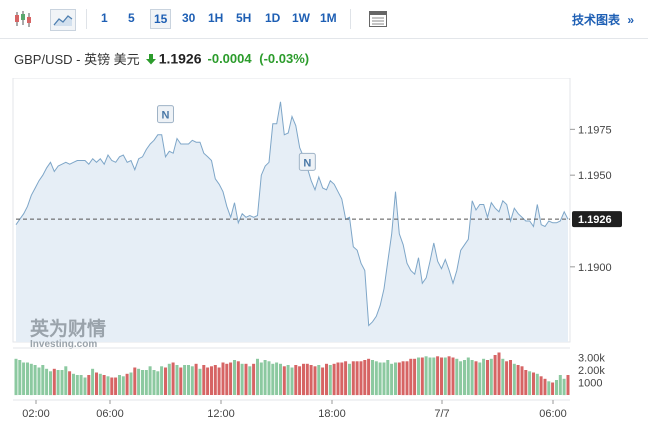  What do you see at coordinates (216, 18) in the screenshot?
I see `timeframe-1h: 1H` at bounding box center [216, 18].